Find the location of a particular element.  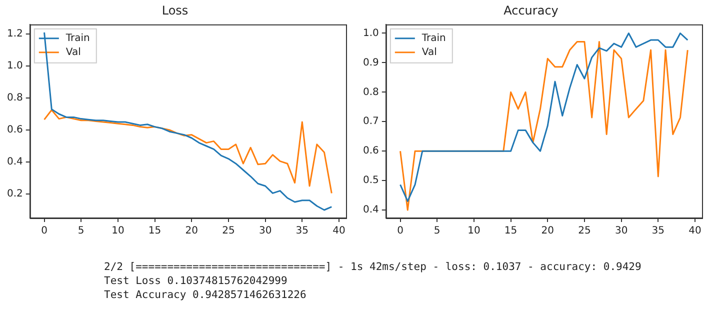

text: Test Loss 0.10374815762042999 is located at coordinates (196, 281).